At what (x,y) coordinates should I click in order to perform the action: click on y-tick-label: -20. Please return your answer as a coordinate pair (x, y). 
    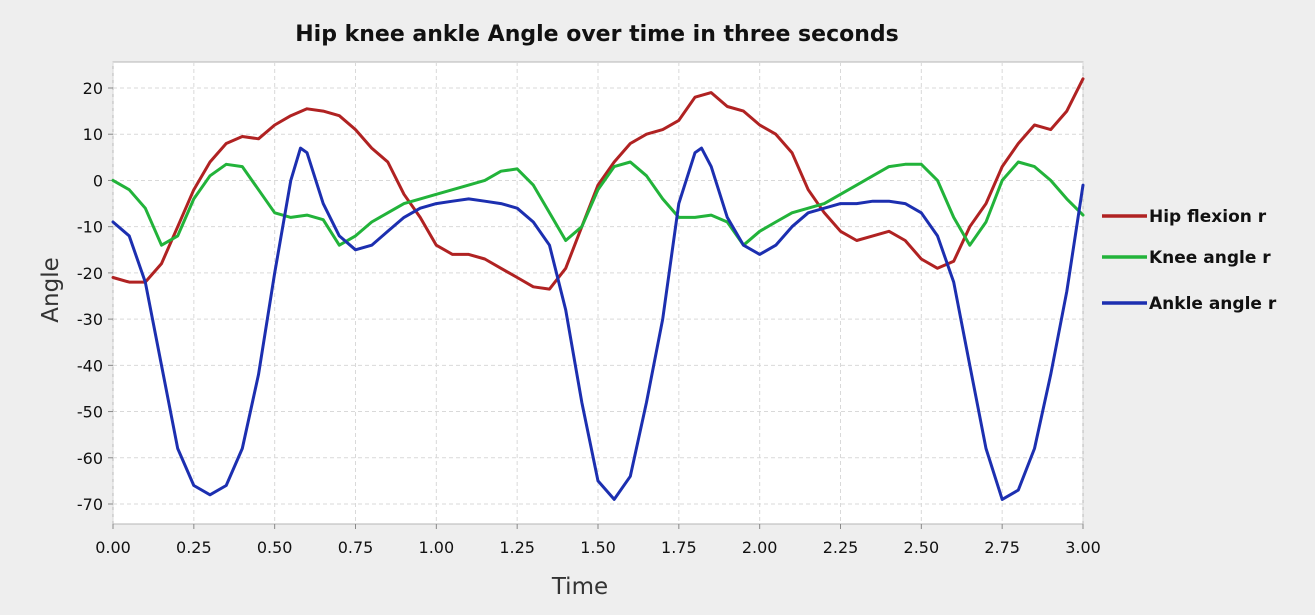
    Looking at the image, I should click on (90, 273).